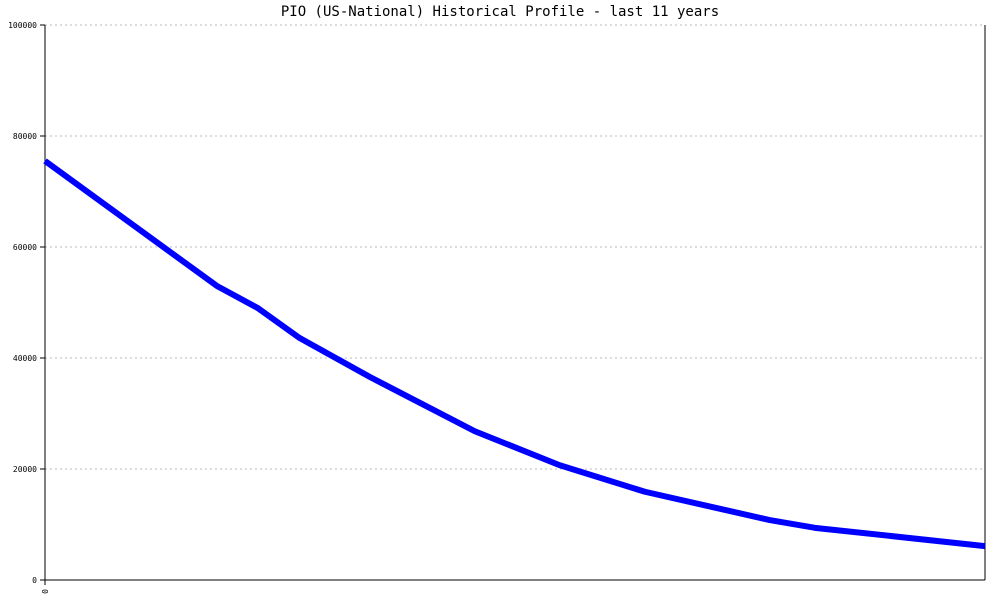  I want to click on y-tick-label: 80000, so click(25, 136).